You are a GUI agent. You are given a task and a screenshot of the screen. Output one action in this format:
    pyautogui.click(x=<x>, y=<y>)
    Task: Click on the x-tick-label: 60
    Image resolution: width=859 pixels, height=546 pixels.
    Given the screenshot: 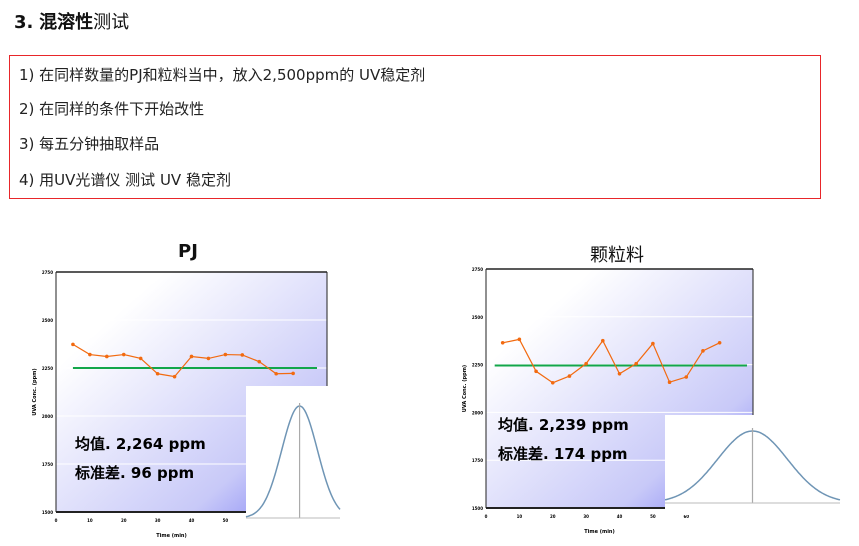 What is the action you would take?
    pyautogui.click(x=686, y=516)
    